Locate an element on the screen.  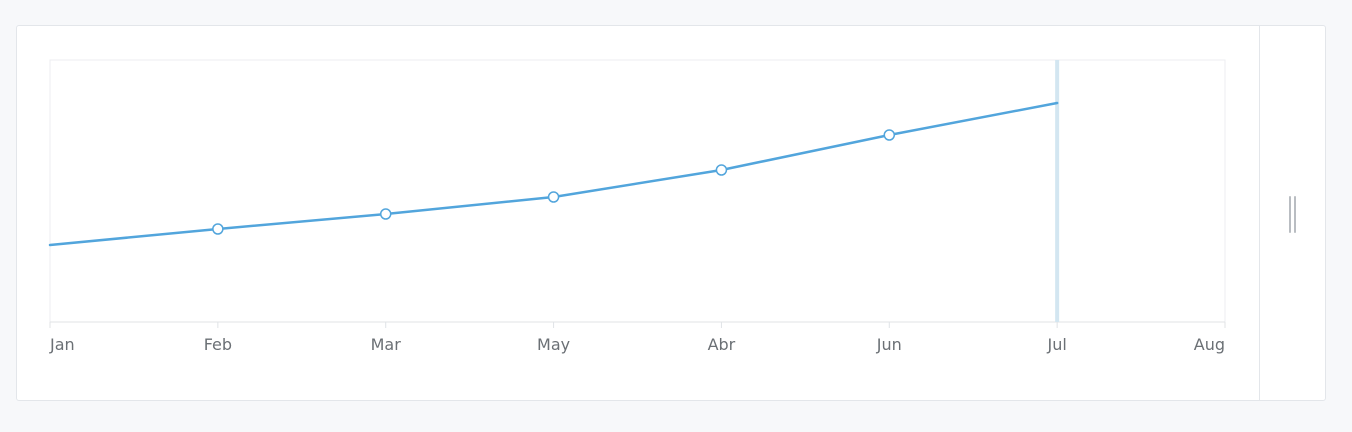
x-tick-label: Jan is located at coordinates (62, 344).